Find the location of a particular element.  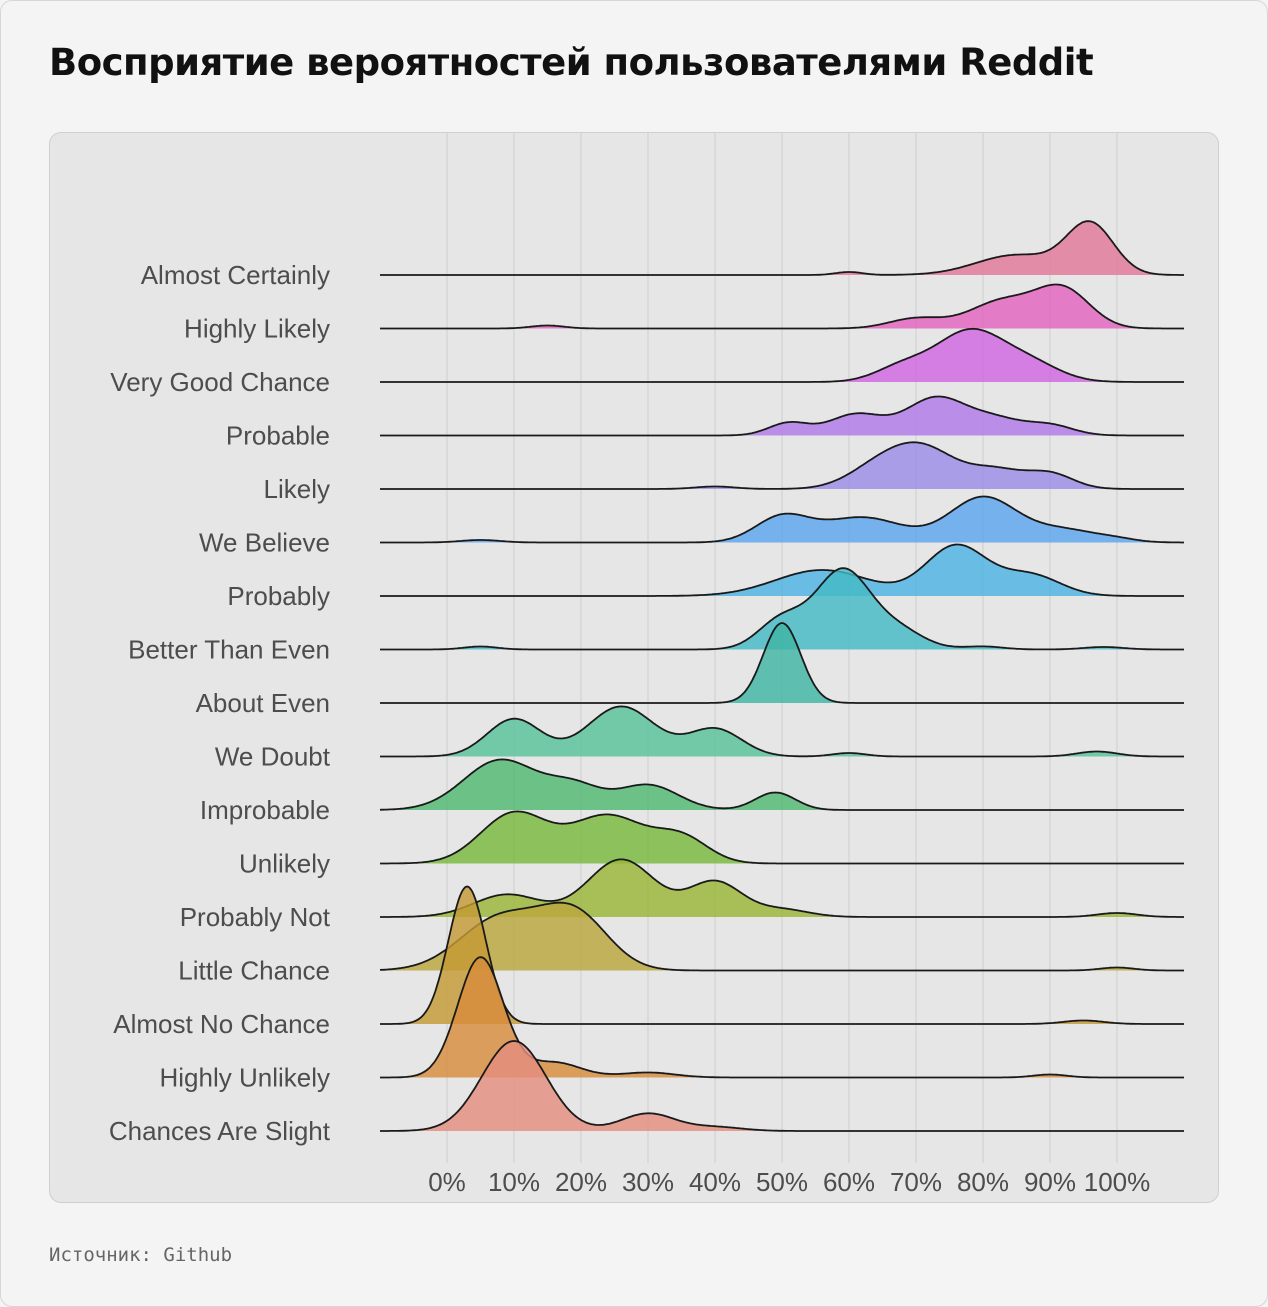

y-label-better-than-even: Better Than Even is located at coordinates (229, 650).